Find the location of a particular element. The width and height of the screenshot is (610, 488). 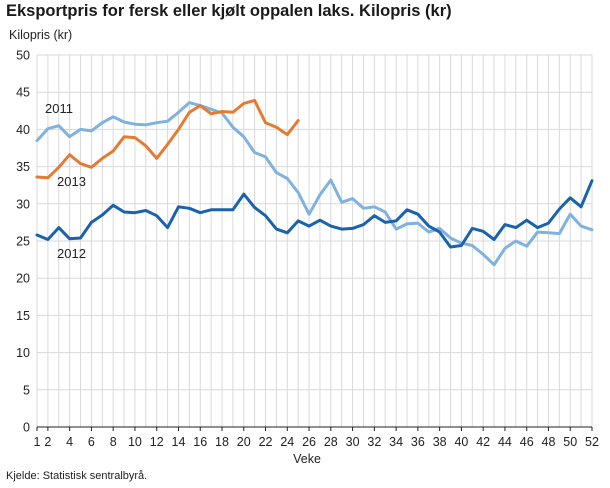

x-axis-label: Veke is located at coordinates (307, 459).